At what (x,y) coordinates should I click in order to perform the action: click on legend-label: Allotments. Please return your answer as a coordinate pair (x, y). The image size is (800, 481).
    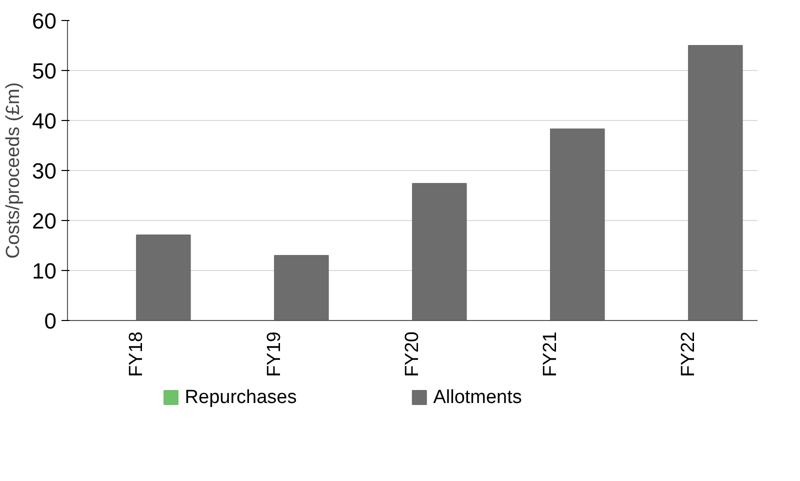
    Looking at the image, I should click on (477, 397).